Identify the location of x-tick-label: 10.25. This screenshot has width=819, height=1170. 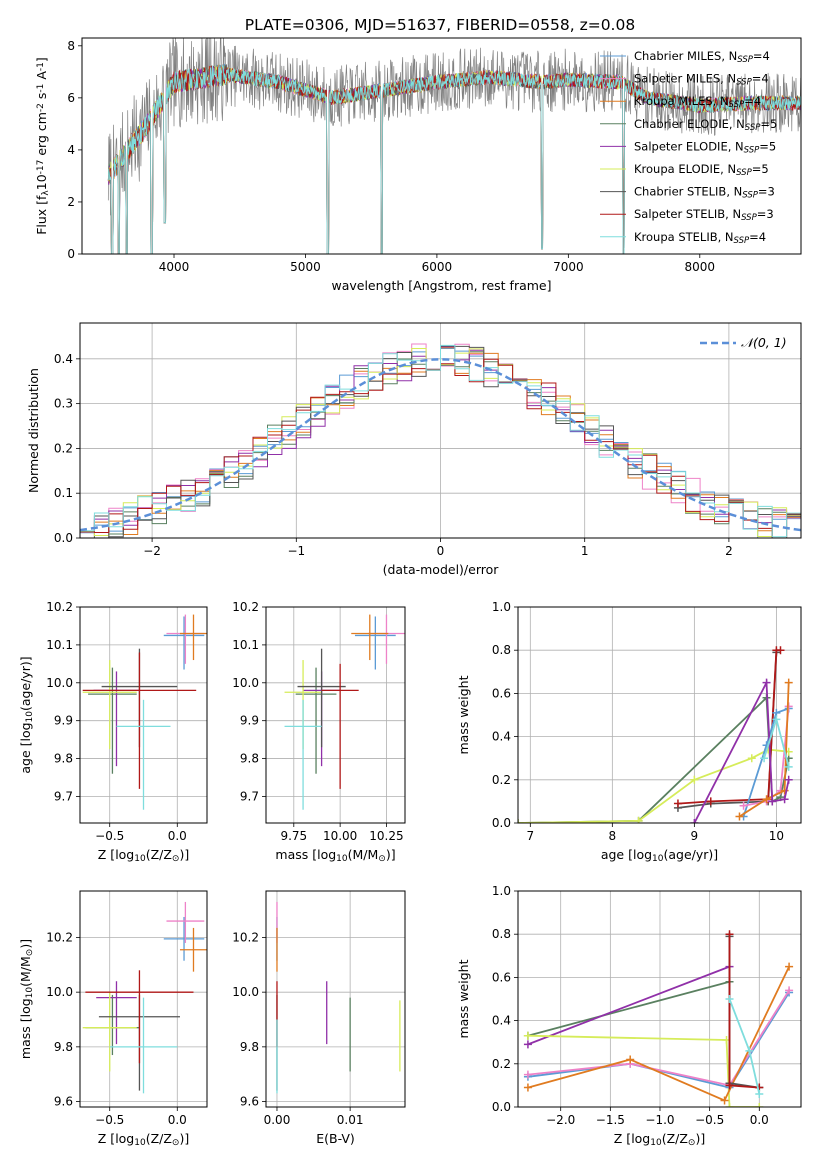
(386, 836).